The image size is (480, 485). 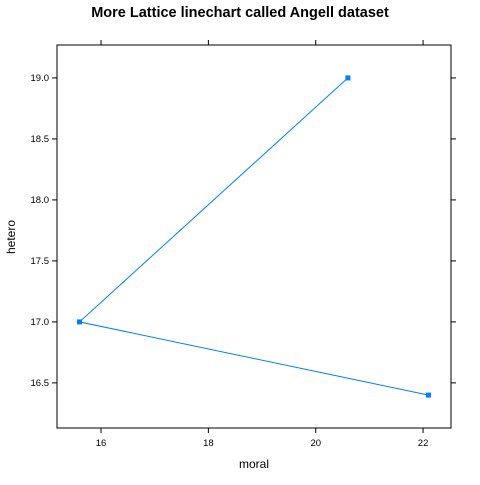 What do you see at coordinates (40, 322) in the screenshot?
I see `y-tick-label: 17.0` at bounding box center [40, 322].